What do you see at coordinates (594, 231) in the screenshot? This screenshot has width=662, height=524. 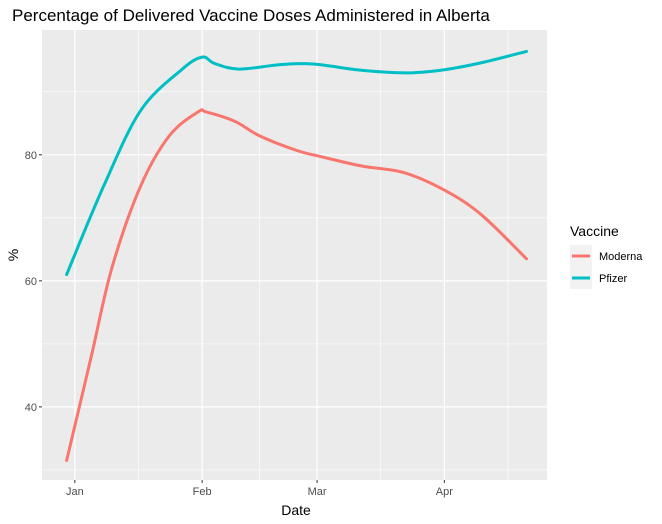 I see `legend-title: Vaccine` at bounding box center [594, 231].